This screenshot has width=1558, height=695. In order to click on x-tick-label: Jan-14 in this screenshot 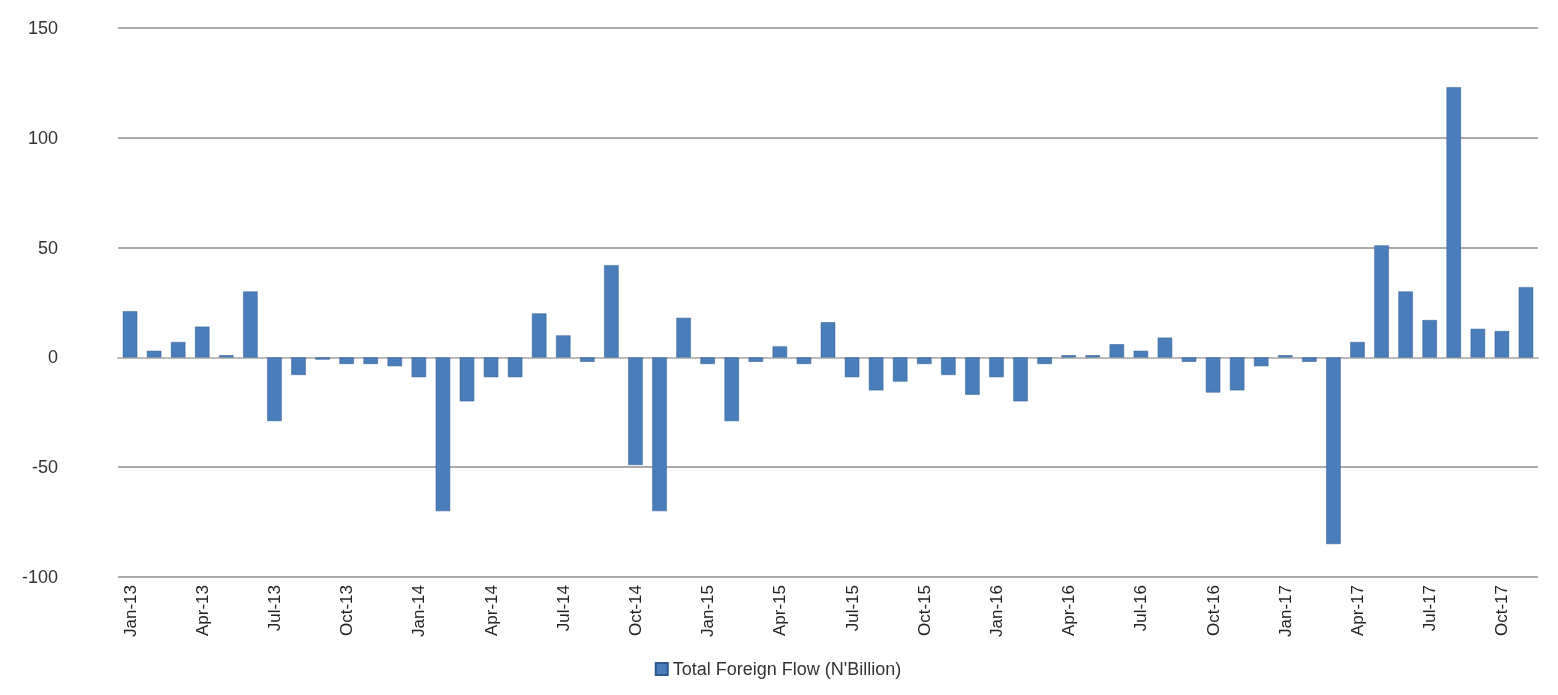, I will do `click(419, 611)`.